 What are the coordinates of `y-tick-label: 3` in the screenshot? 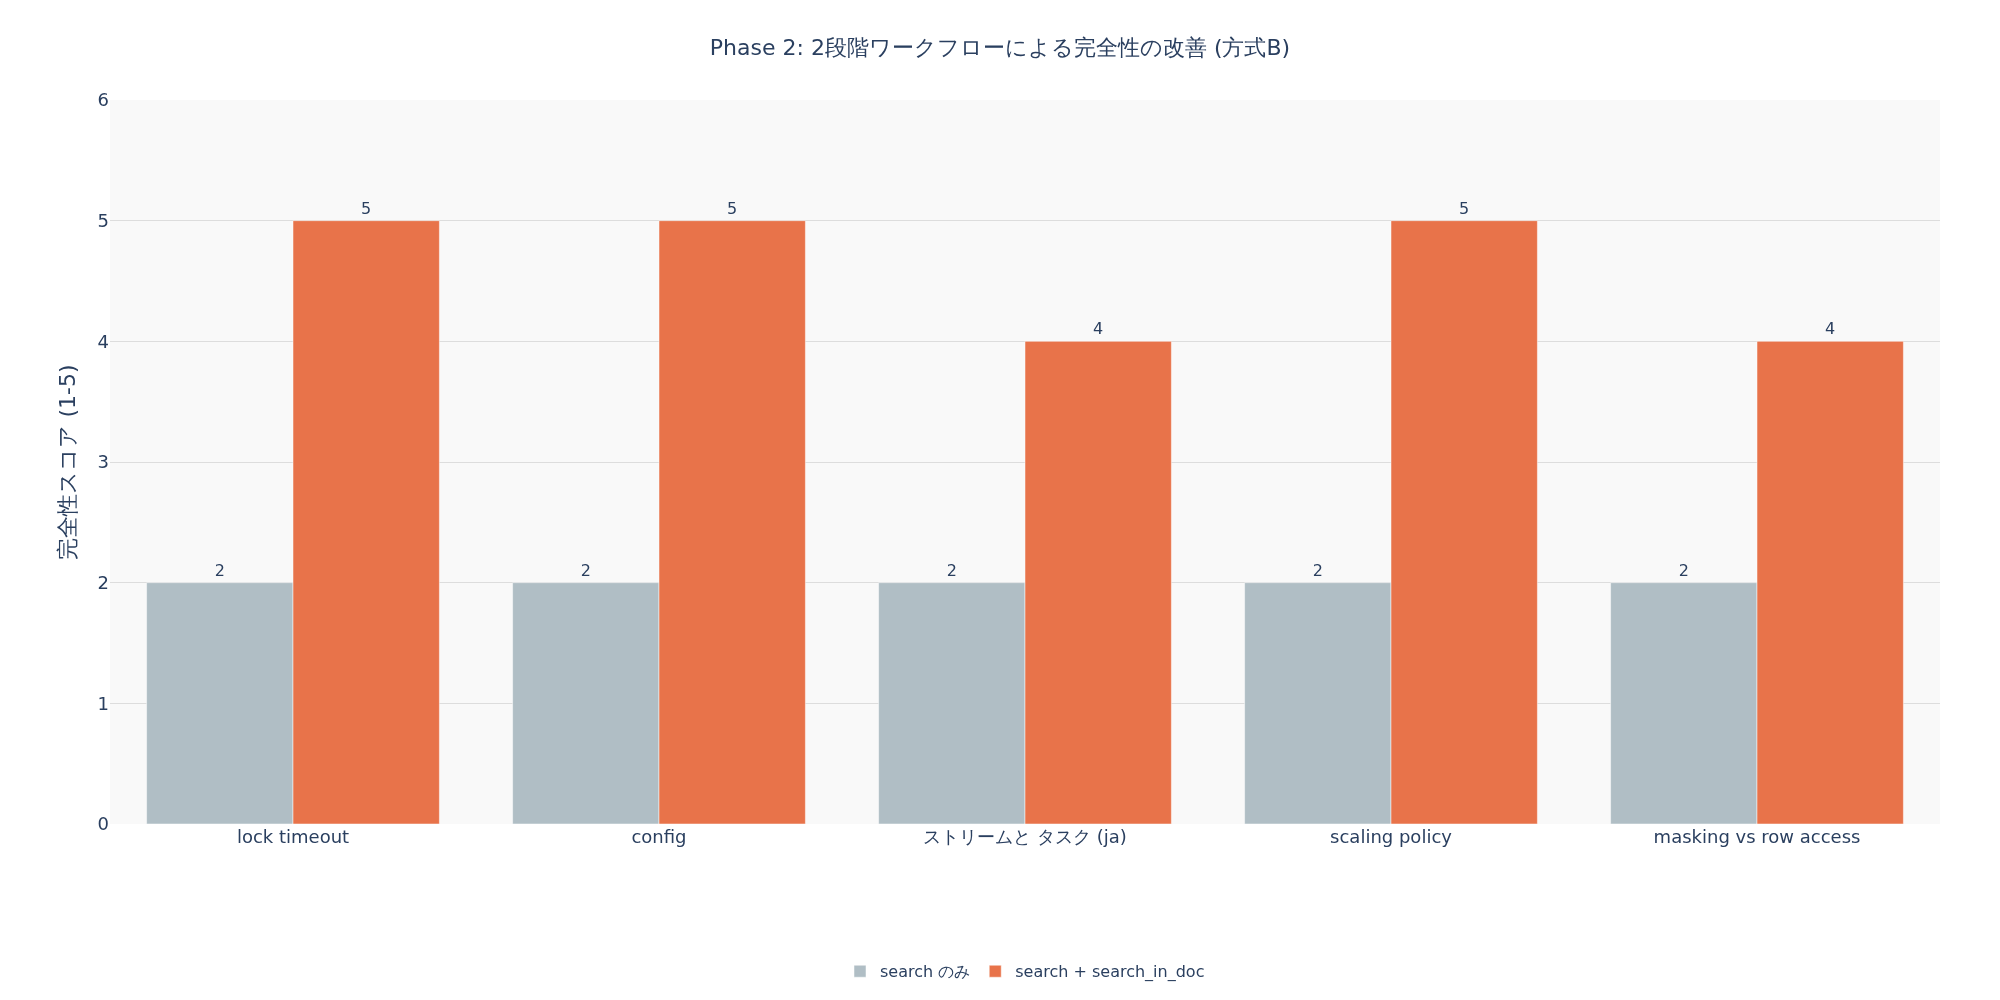 It's located at (103, 462).